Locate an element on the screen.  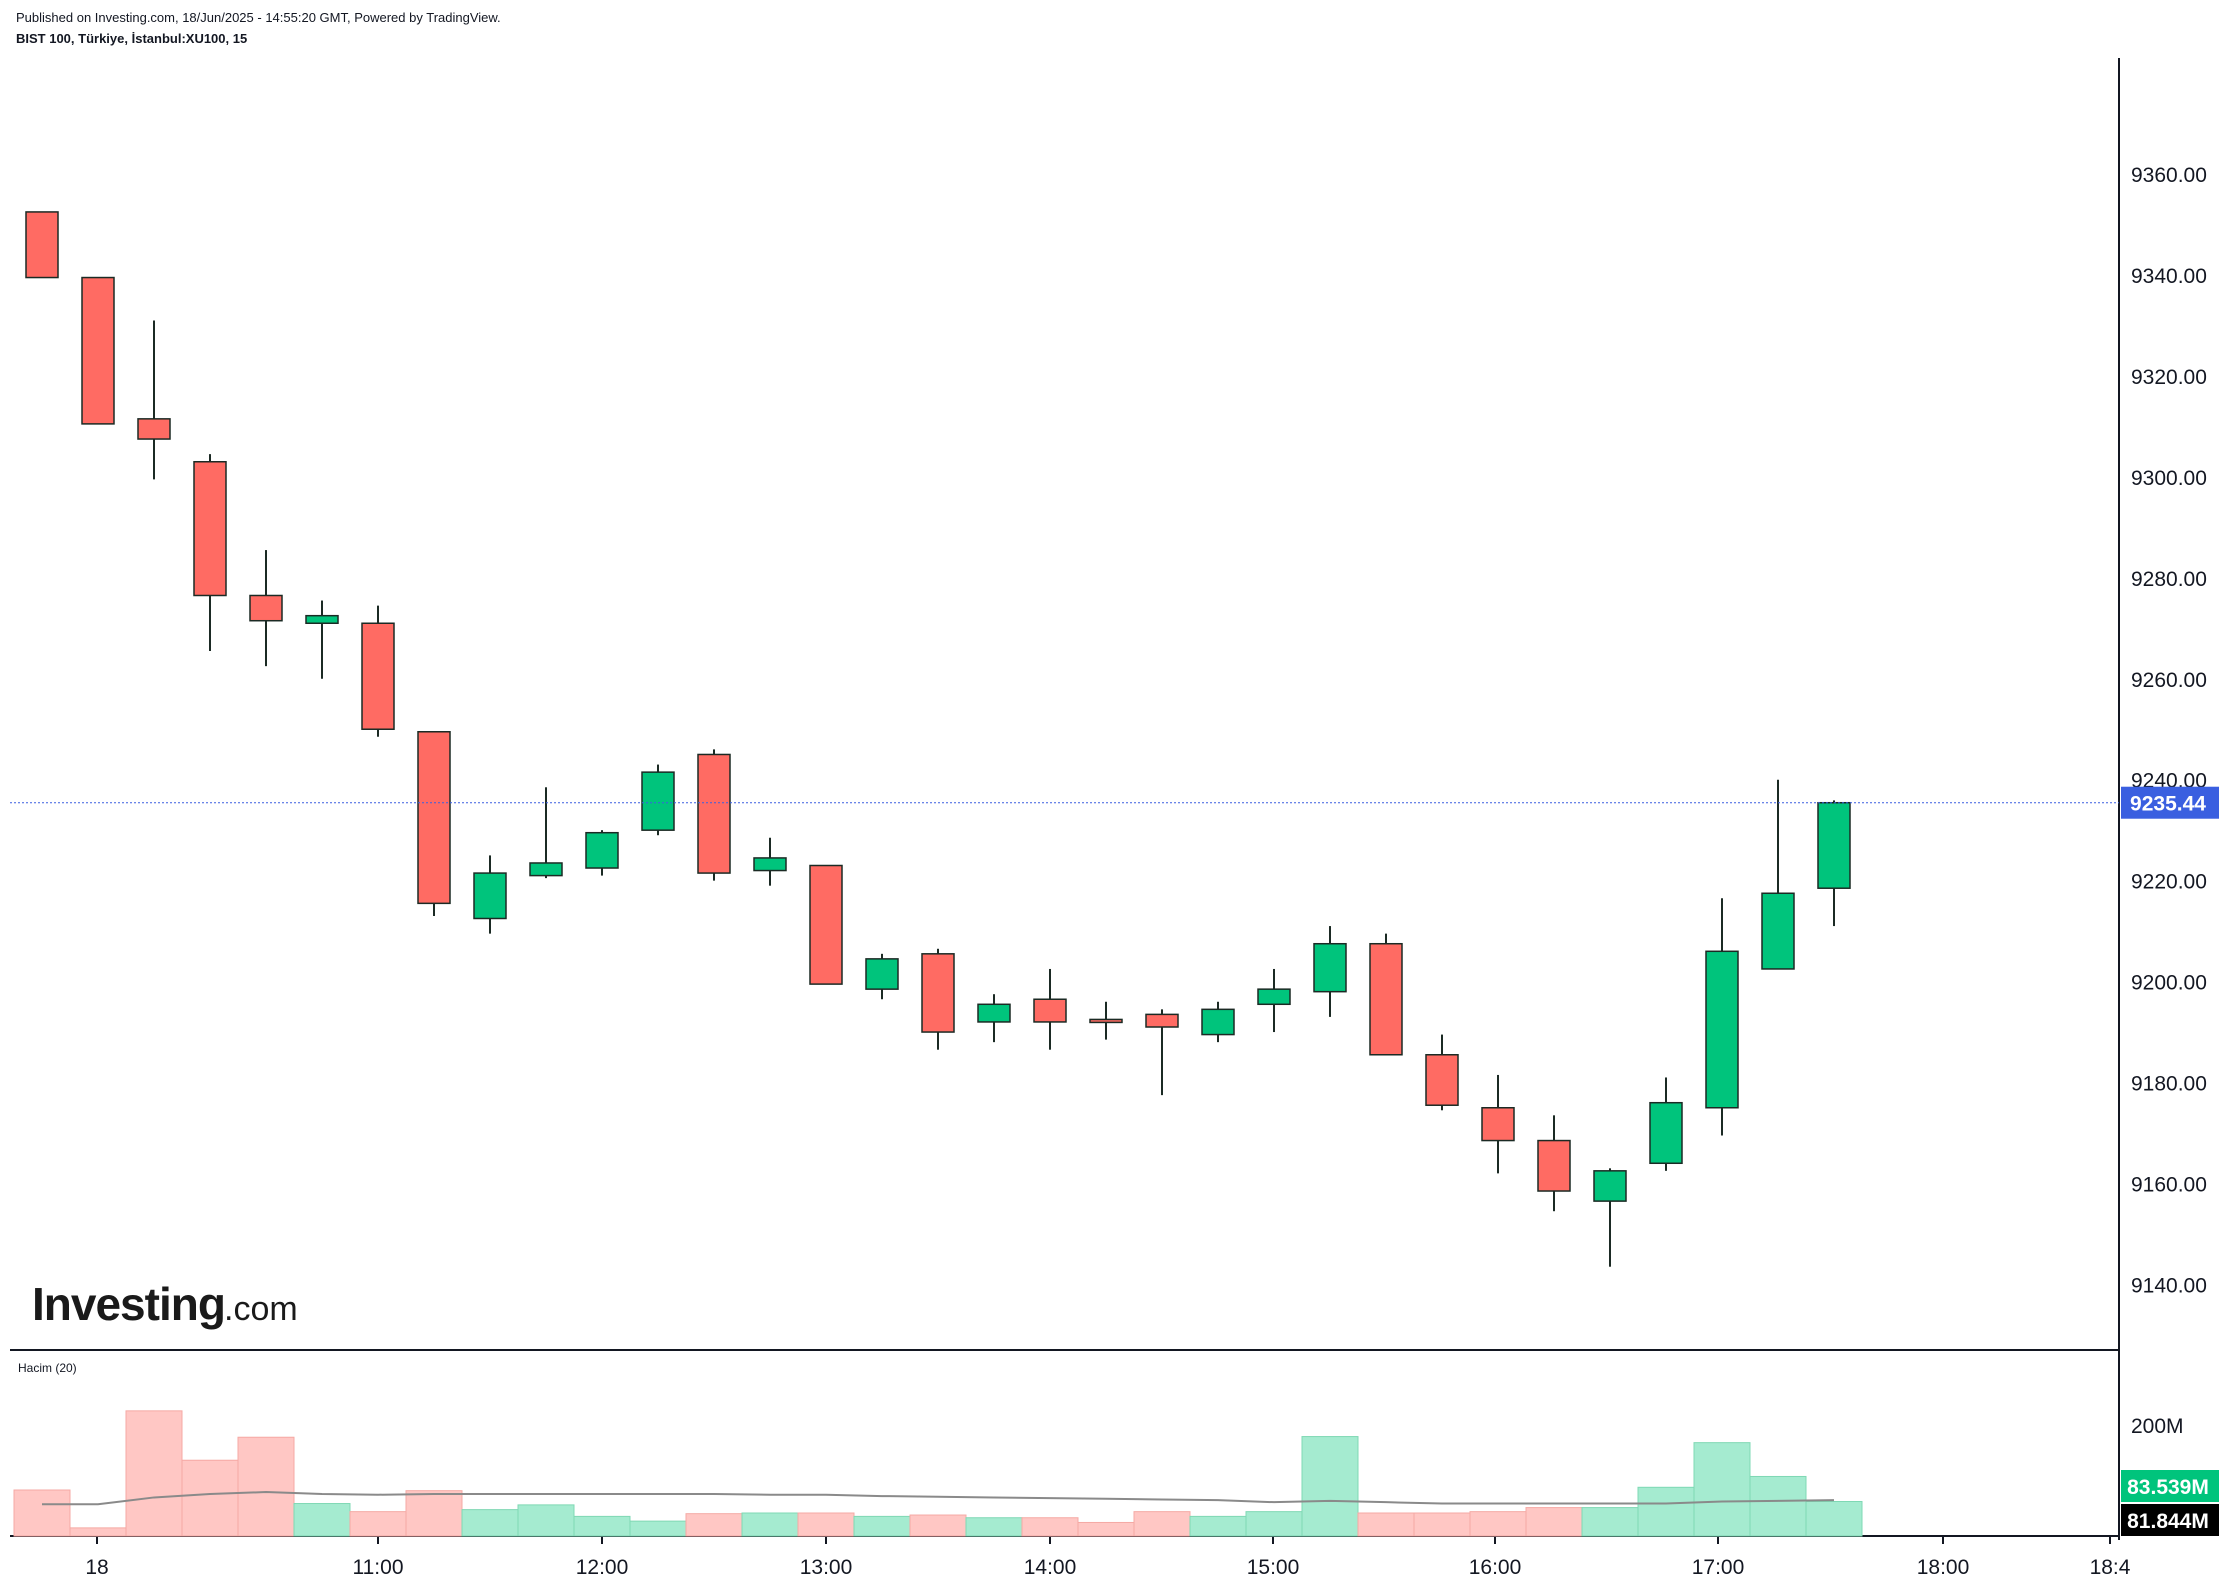
volume-badge: 83.539M is located at coordinates (2170, 1486).